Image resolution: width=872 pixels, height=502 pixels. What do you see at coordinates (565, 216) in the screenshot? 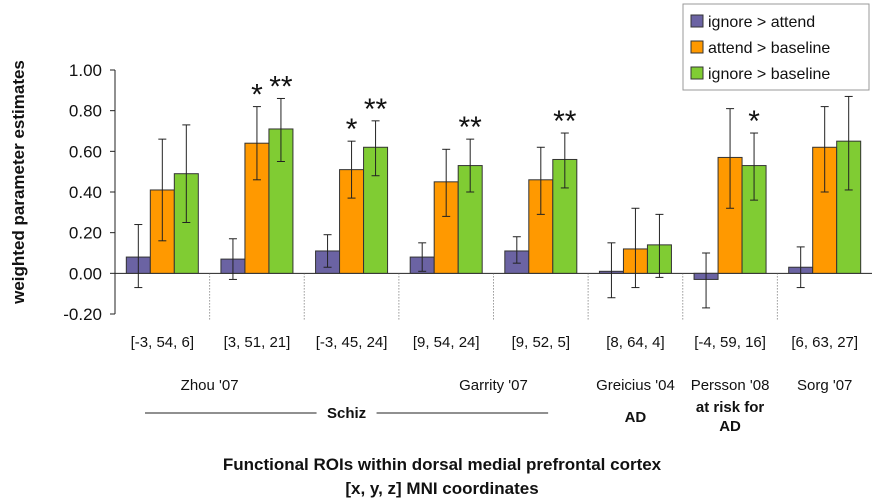
I see `bar-ignore-baseline` at bounding box center [565, 216].